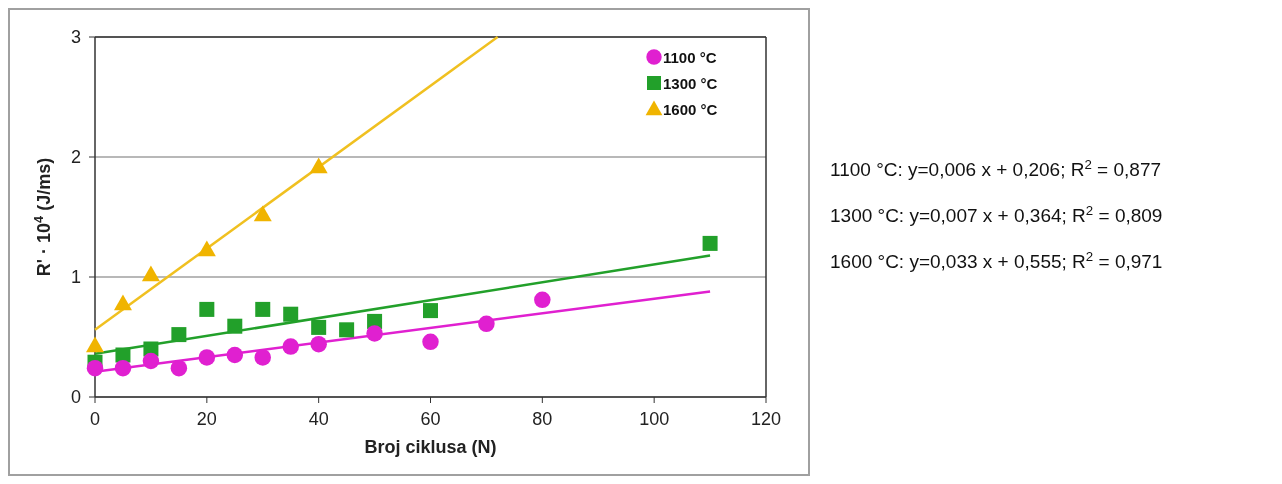 The image size is (1282, 484). Describe the element at coordinates (75, 157) in the screenshot. I see `y-tick-label: 2` at that location.